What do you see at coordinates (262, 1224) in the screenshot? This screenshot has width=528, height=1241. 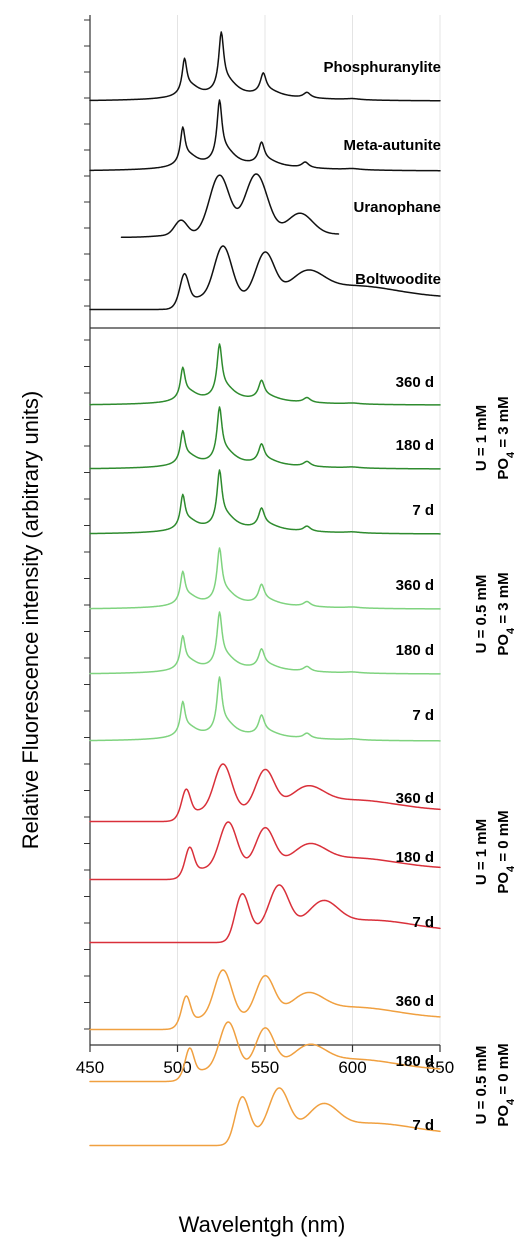 I see `x-axis-title: Wavelentgh (nm)` at bounding box center [262, 1224].